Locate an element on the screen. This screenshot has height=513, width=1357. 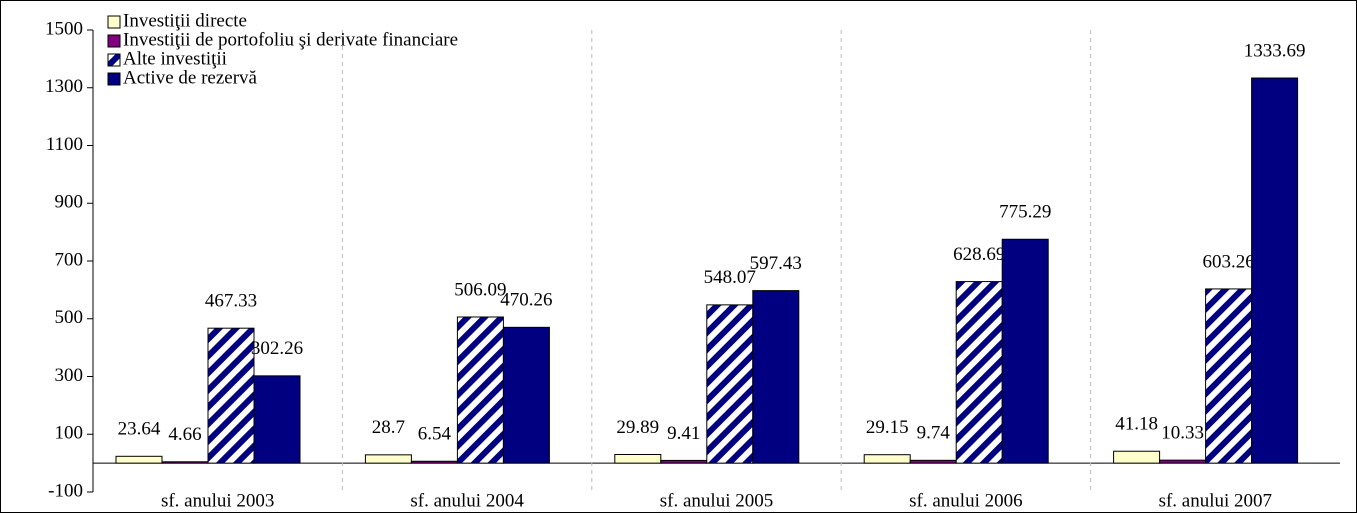
data-label: 506.09 is located at coordinates (480, 289).